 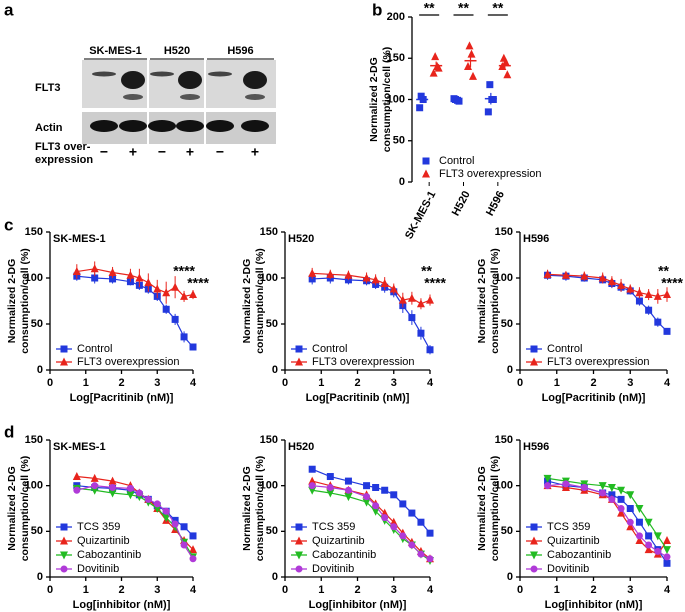 What do you see at coordinates (396, 17) in the screenshot?
I see `y-tick-label: 200` at bounding box center [396, 17].